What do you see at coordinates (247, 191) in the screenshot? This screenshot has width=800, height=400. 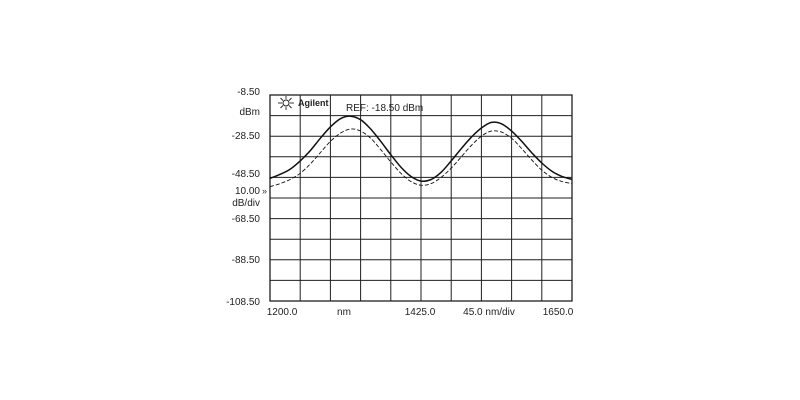 I see `y-scale-value: 10.00` at bounding box center [247, 191].